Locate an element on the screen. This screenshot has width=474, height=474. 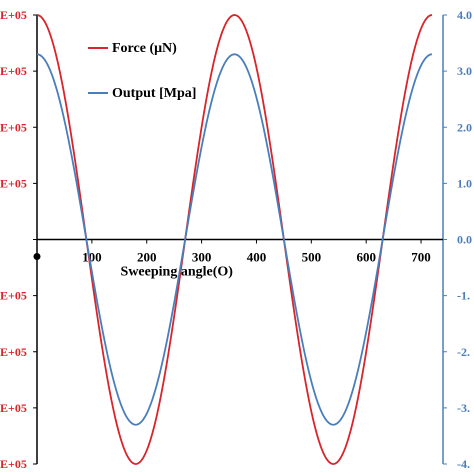
legend: Force (μN) Output [Mpa] is located at coordinates (142, 71).